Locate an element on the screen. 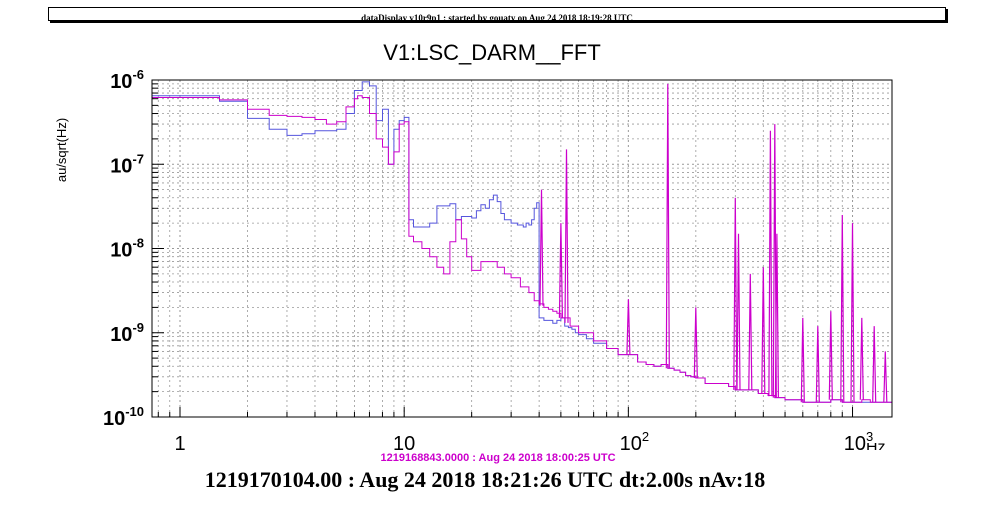 Image resolution: width=996 pixels, height=505 pixels. x-tick-label: 1 is located at coordinates (179, 444).